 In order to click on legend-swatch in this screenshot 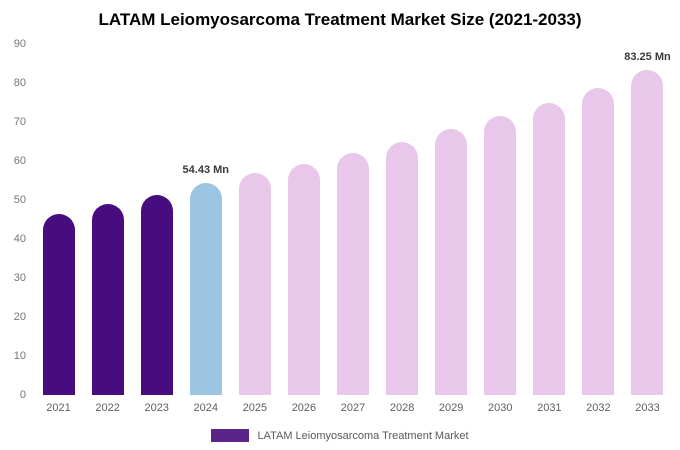, I will do `click(230, 435)`.